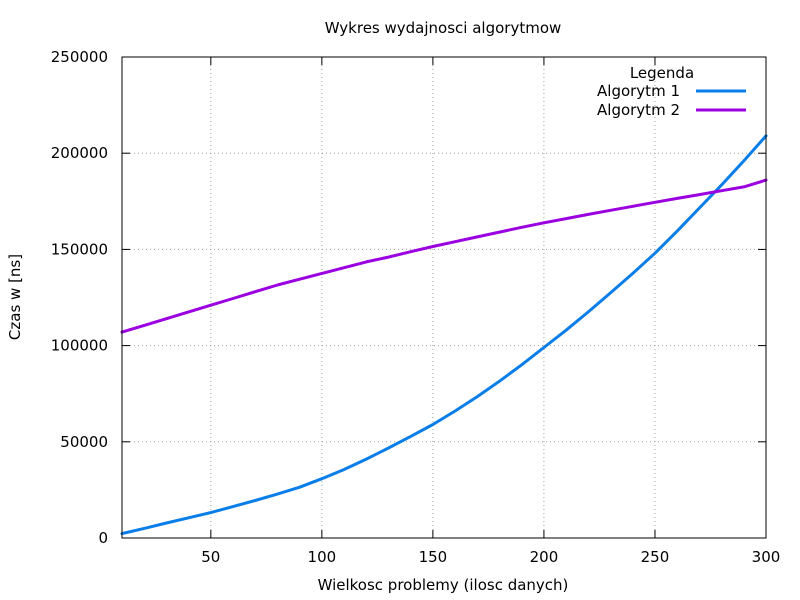 This screenshot has width=800, height=600. Describe the element at coordinates (103, 538) in the screenshot. I see `y-tick-label: 0` at that location.